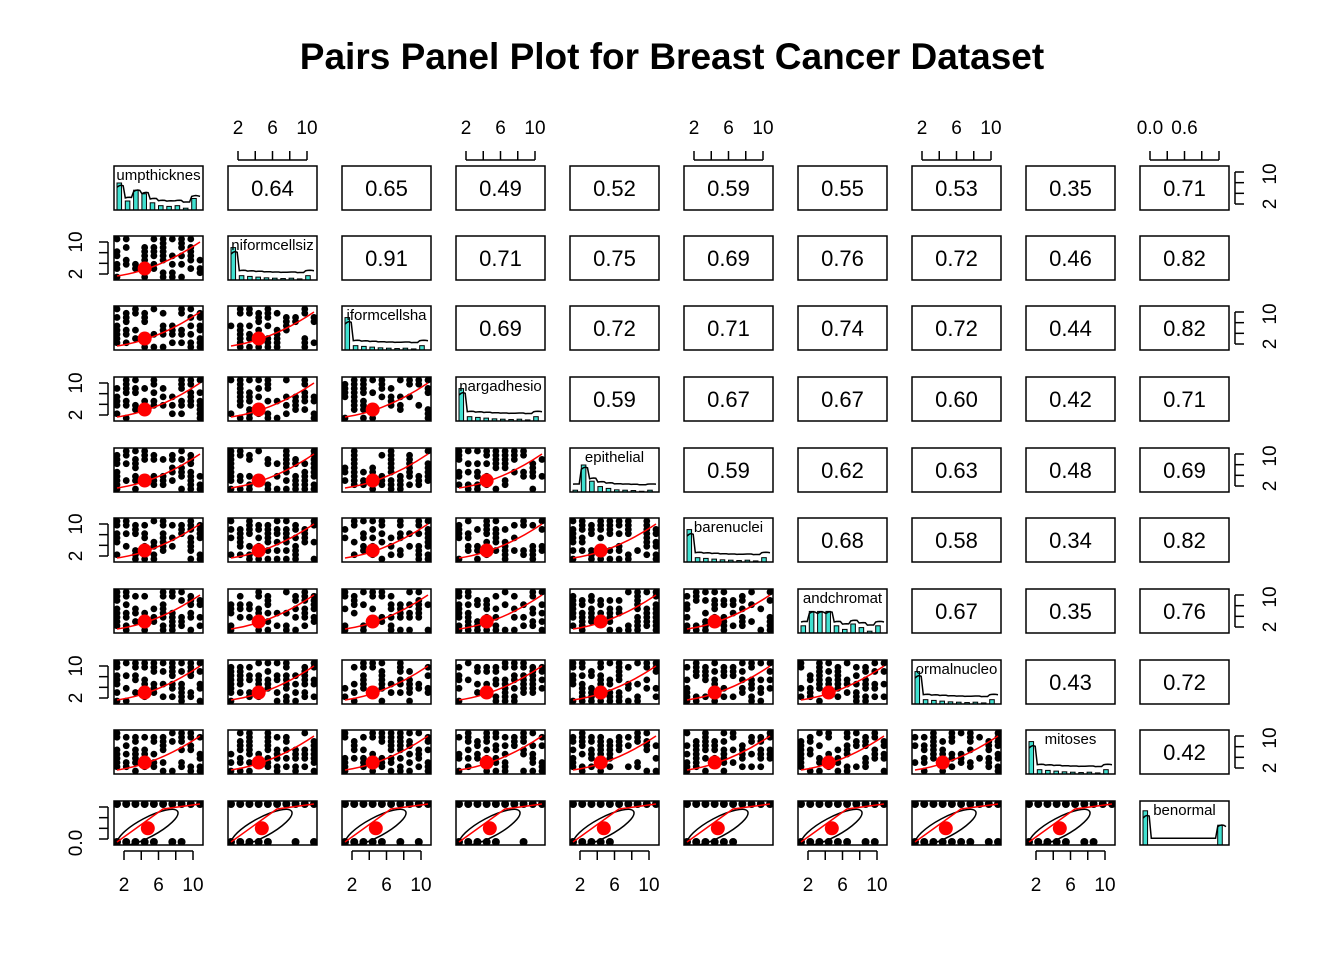  What do you see at coordinates (1184, 611) in the screenshot?
I see `correlation-value: 0.76` at bounding box center [1184, 611].